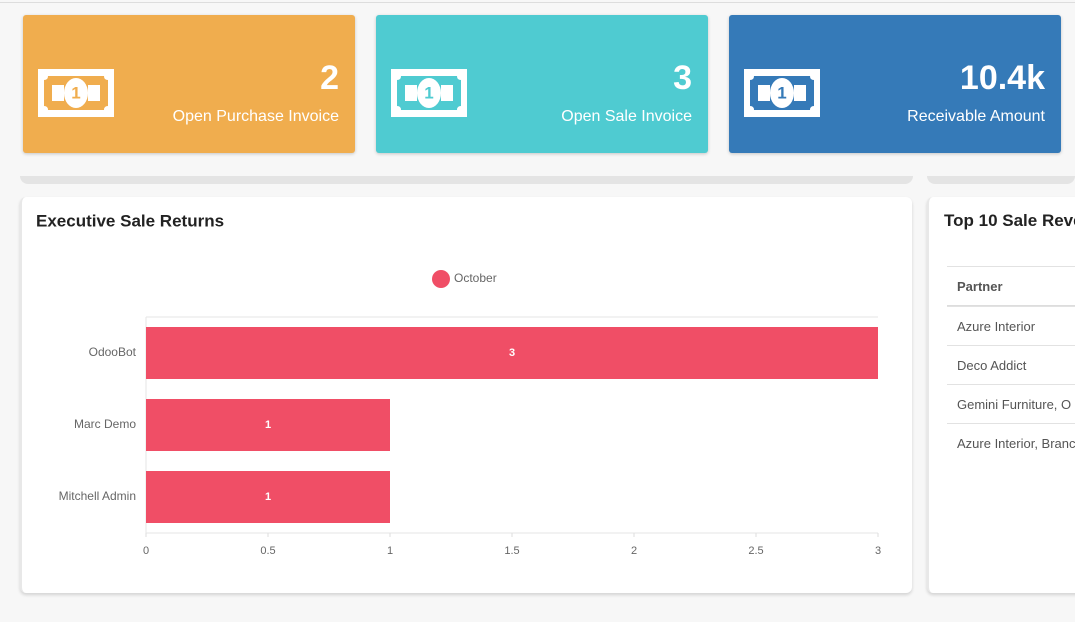 The image size is (1075, 622). What do you see at coordinates (1009, 220) in the screenshot?
I see `table-title: Top 10 Sale Reve` at bounding box center [1009, 220].